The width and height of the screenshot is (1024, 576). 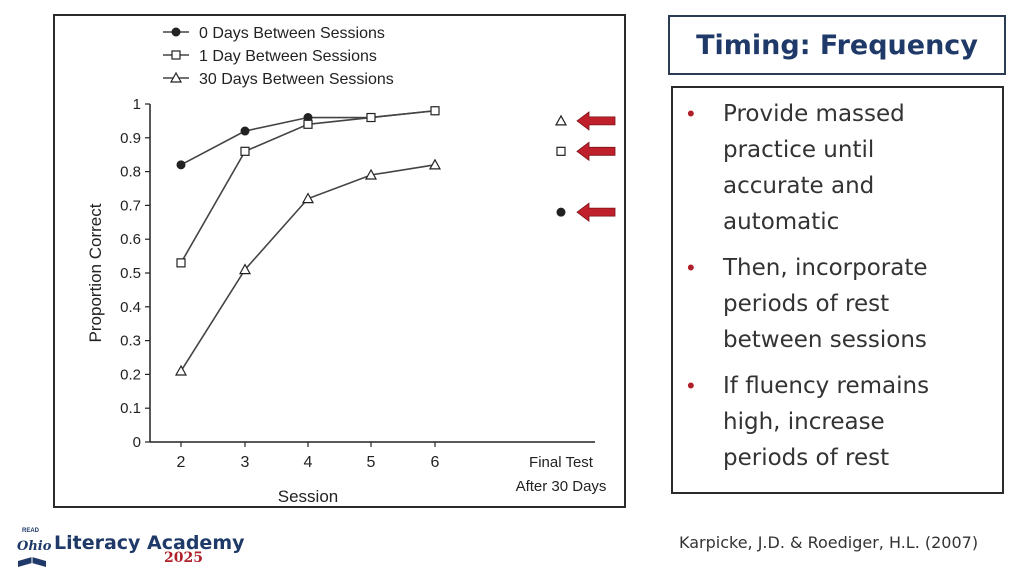 I want to click on legend-label: 0 Days Between Sessions, so click(x=292, y=33).